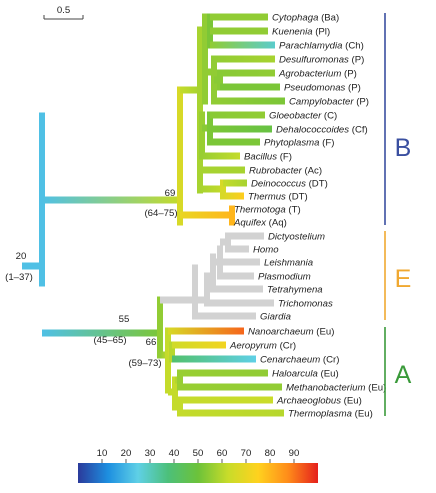  What do you see at coordinates (291, 143) in the screenshot?
I see `taxon-name: Phytoplasma` at bounding box center [291, 143].